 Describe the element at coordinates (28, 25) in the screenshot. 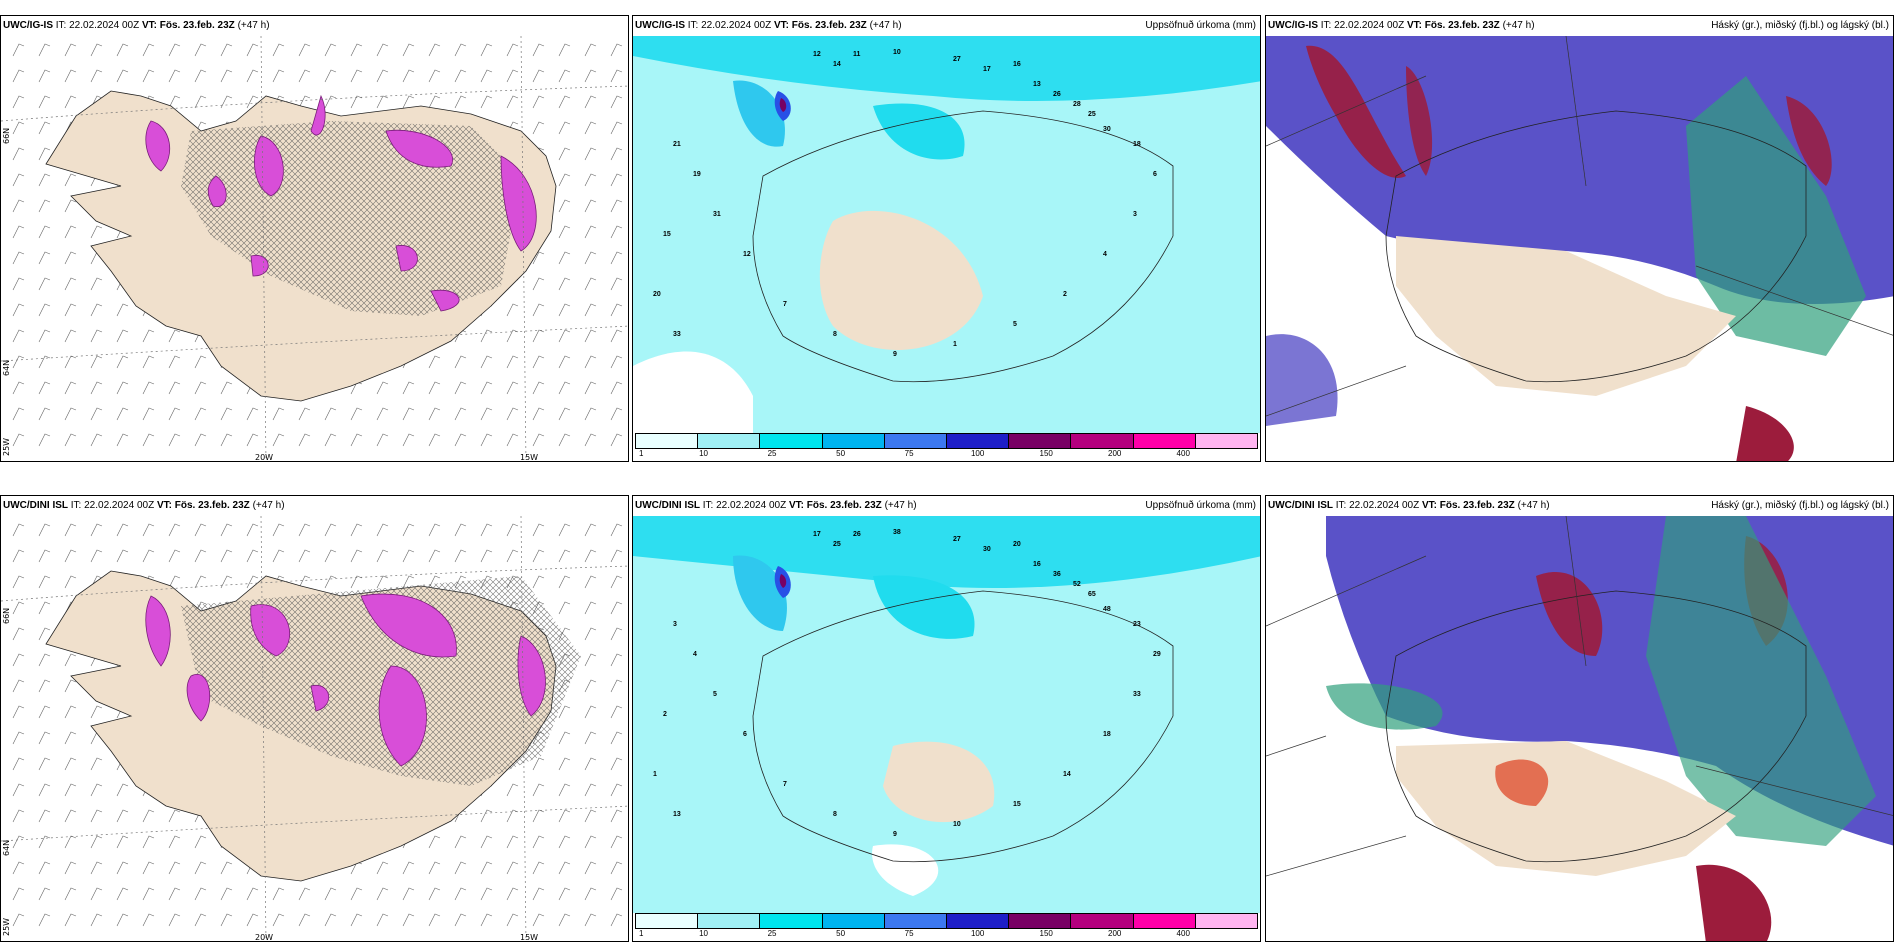

I see `model-name: UWC/IG-IS` at that location.